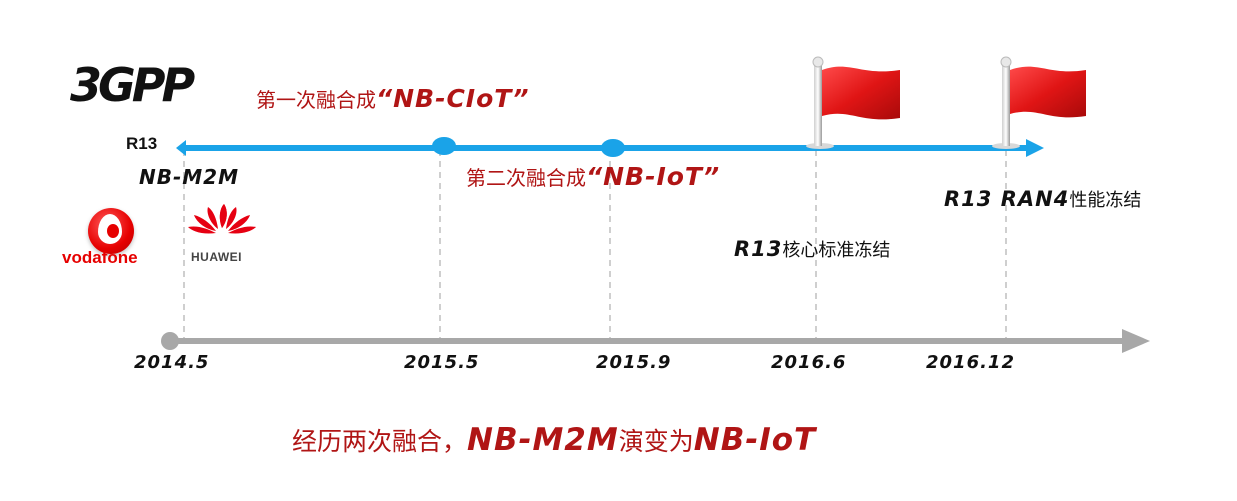  I want to click on ran-freeze-en: R13 RAN4, so click(1007, 199).